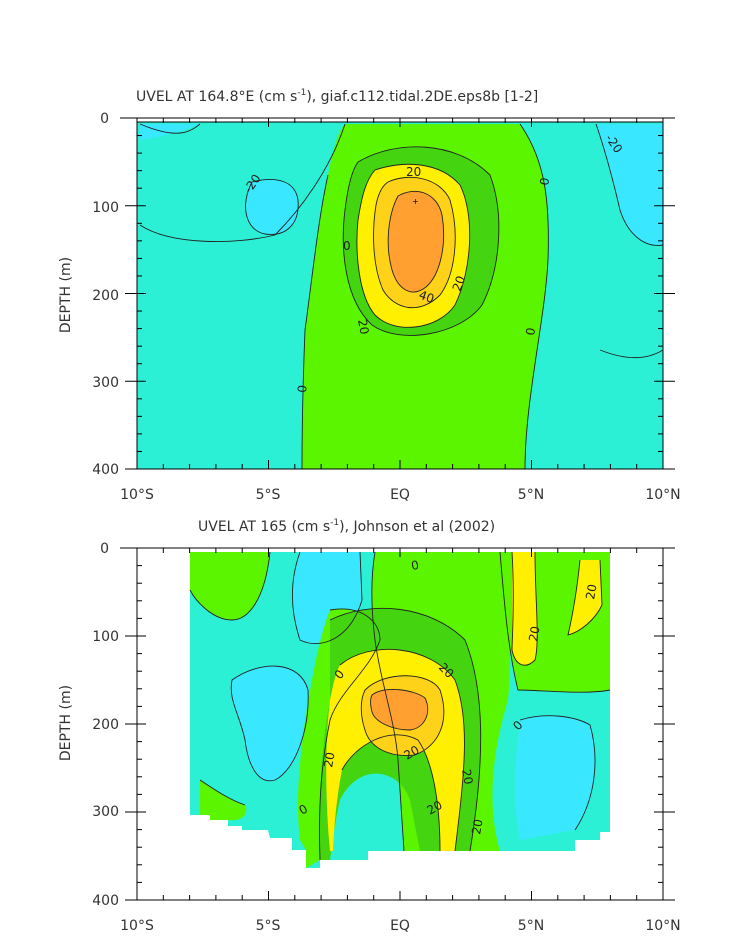 Image resolution: width=733 pixels, height=945 pixels. I want to click on fill-region-pos0-nw, so click(230, 586).